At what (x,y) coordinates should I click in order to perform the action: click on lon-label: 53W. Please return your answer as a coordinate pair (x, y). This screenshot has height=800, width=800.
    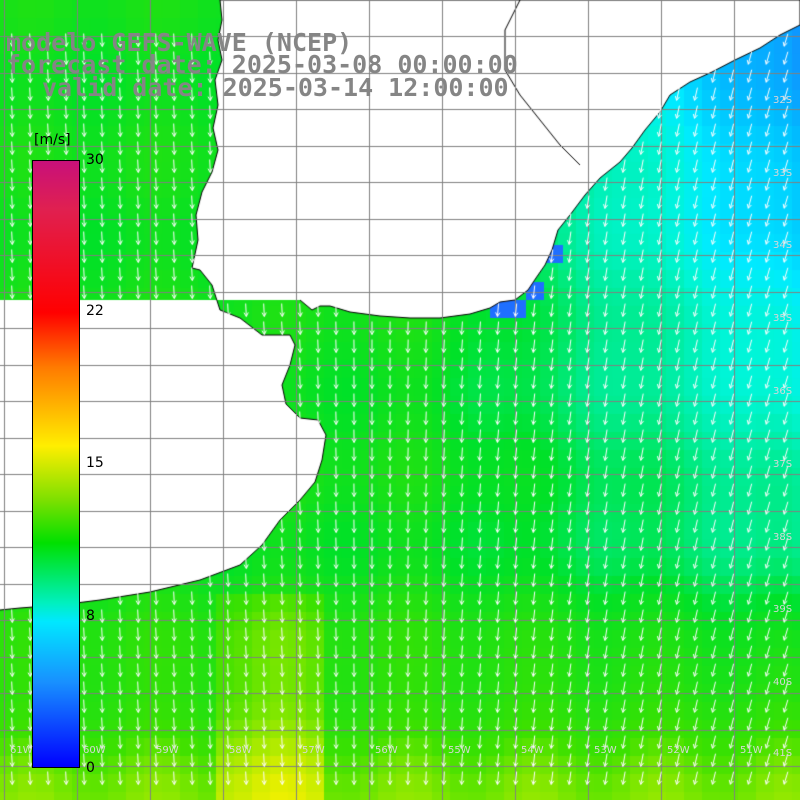
    Looking at the image, I should click on (605, 750).